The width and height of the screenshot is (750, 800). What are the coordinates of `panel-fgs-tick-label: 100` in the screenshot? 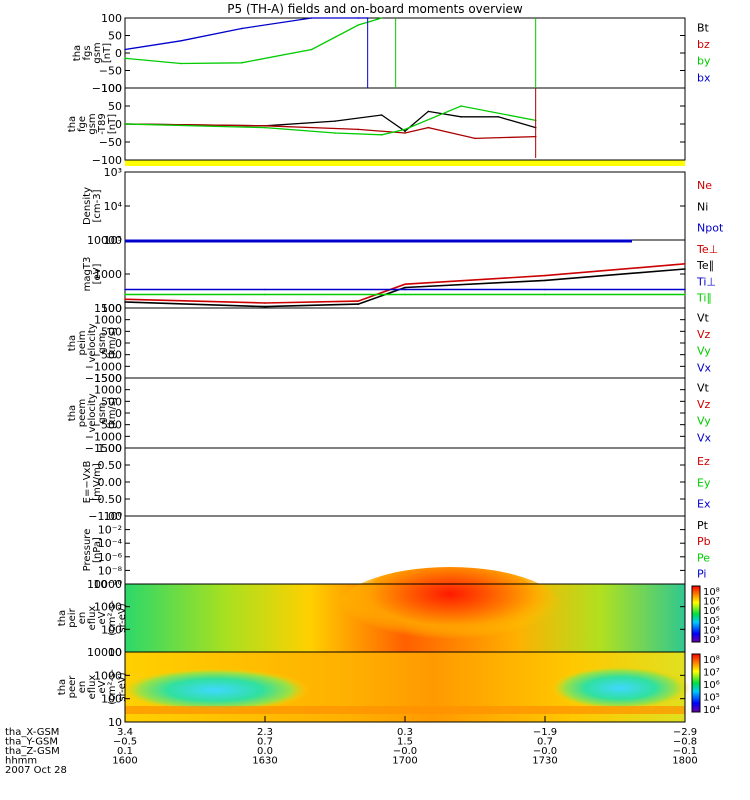 It's located at (111, 18).